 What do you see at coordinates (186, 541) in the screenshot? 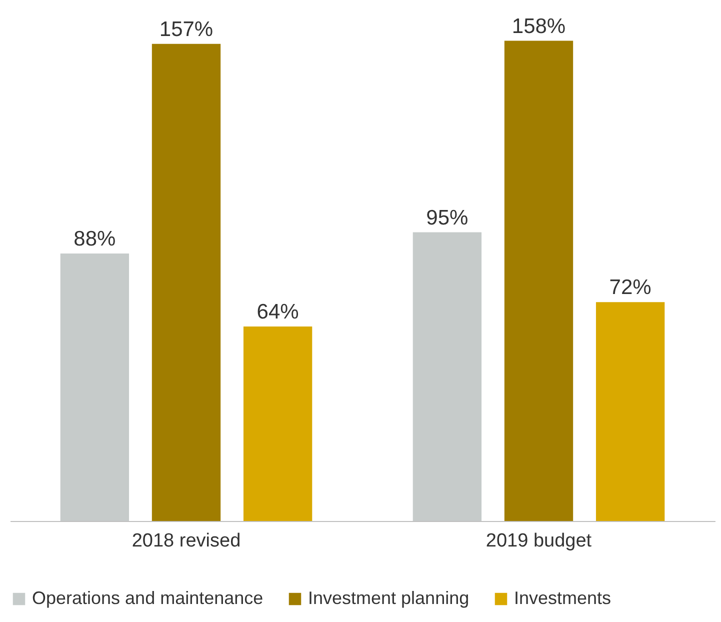
I see `x-tick-label: 2018 revised` at bounding box center [186, 541].